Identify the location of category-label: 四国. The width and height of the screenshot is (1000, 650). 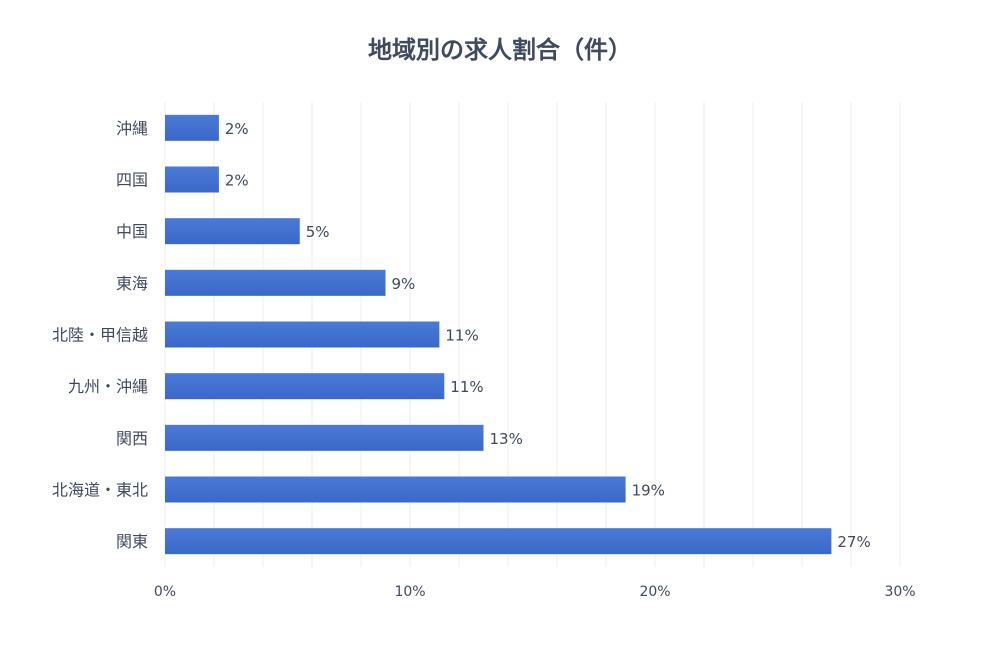
(132, 180).